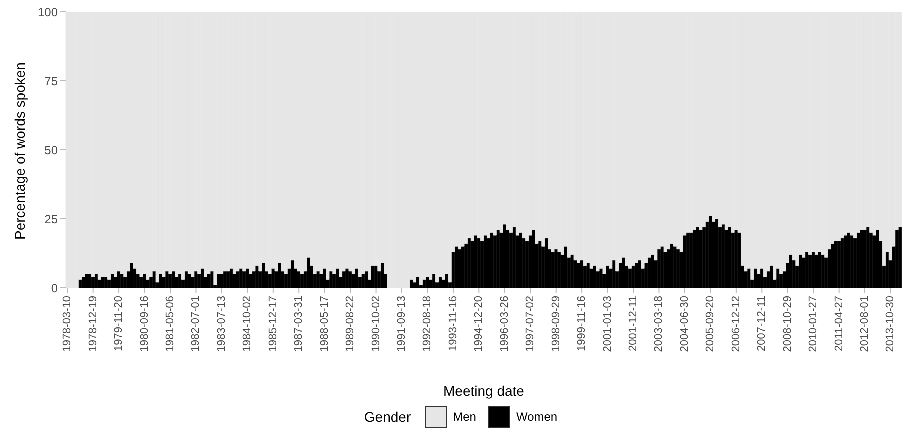  What do you see at coordinates (350, 324) in the screenshot?
I see `x-tick-label: 1989-08-22` at bounding box center [350, 324].